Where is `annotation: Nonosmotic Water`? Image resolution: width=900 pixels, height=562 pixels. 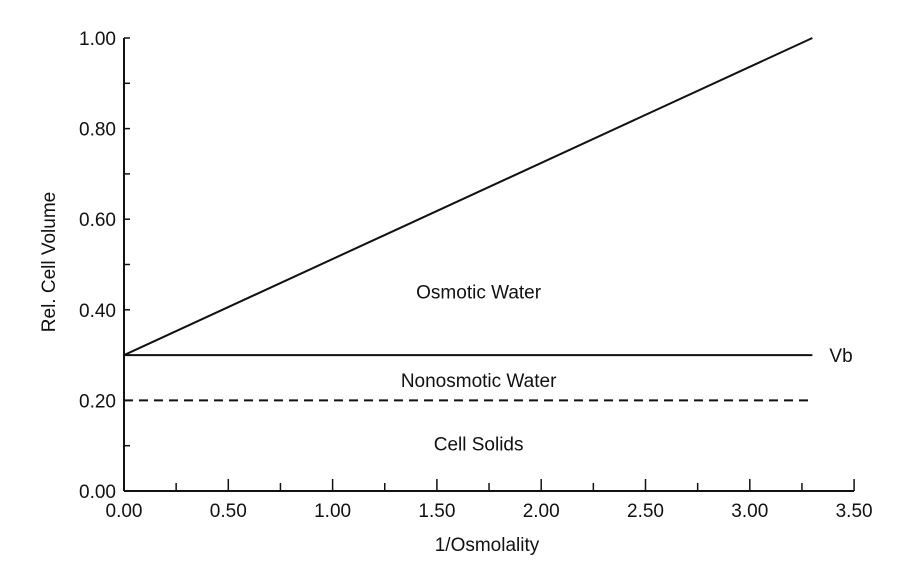 annotation: Nonosmotic Water is located at coordinates (479, 381).